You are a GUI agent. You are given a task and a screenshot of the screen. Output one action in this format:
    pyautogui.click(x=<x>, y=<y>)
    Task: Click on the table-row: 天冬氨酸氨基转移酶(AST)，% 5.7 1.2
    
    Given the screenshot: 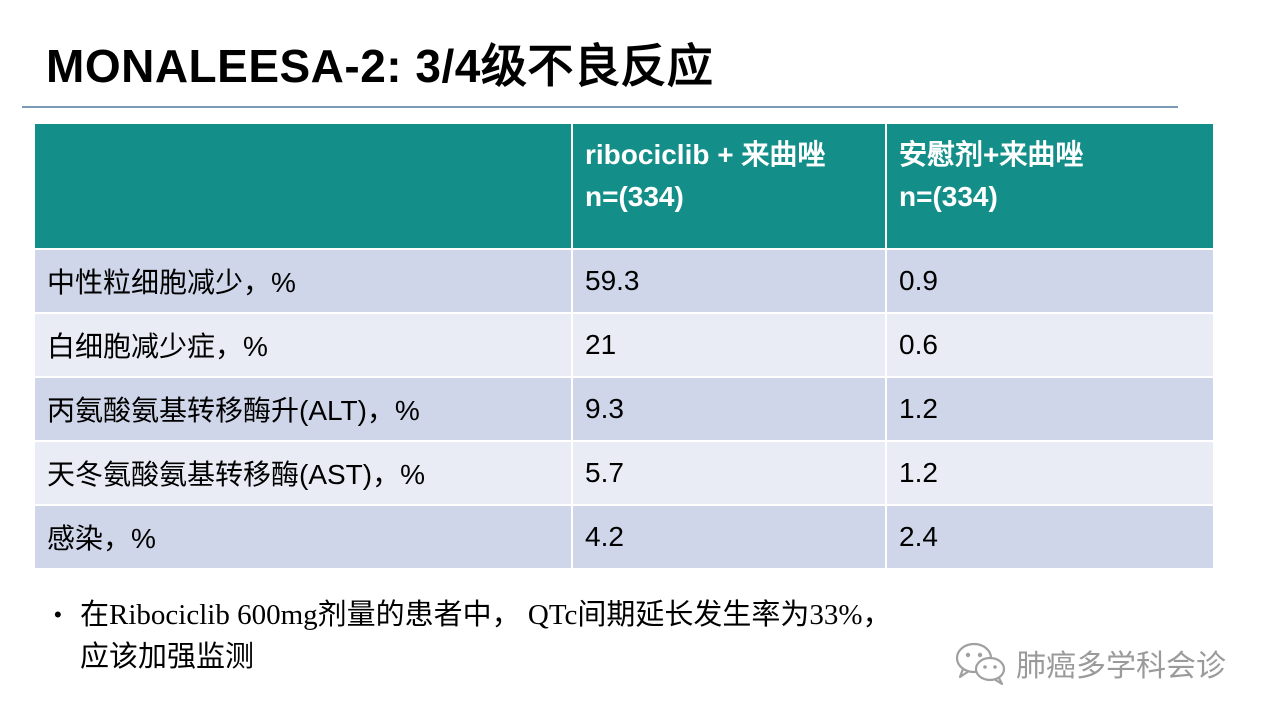 What is the action you would take?
    pyautogui.click(x=624, y=472)
    